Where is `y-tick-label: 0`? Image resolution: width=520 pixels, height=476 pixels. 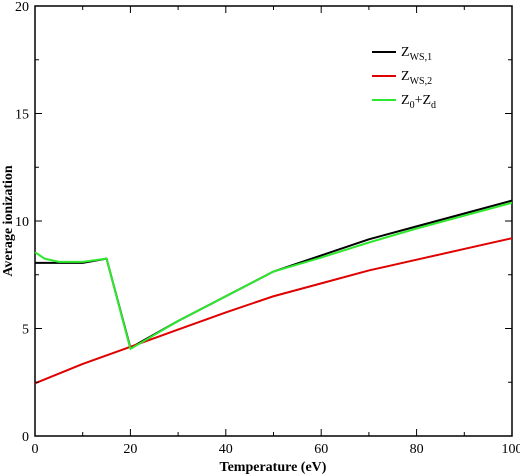
y-tick-label: 0 is located at coordinates (25, 437).